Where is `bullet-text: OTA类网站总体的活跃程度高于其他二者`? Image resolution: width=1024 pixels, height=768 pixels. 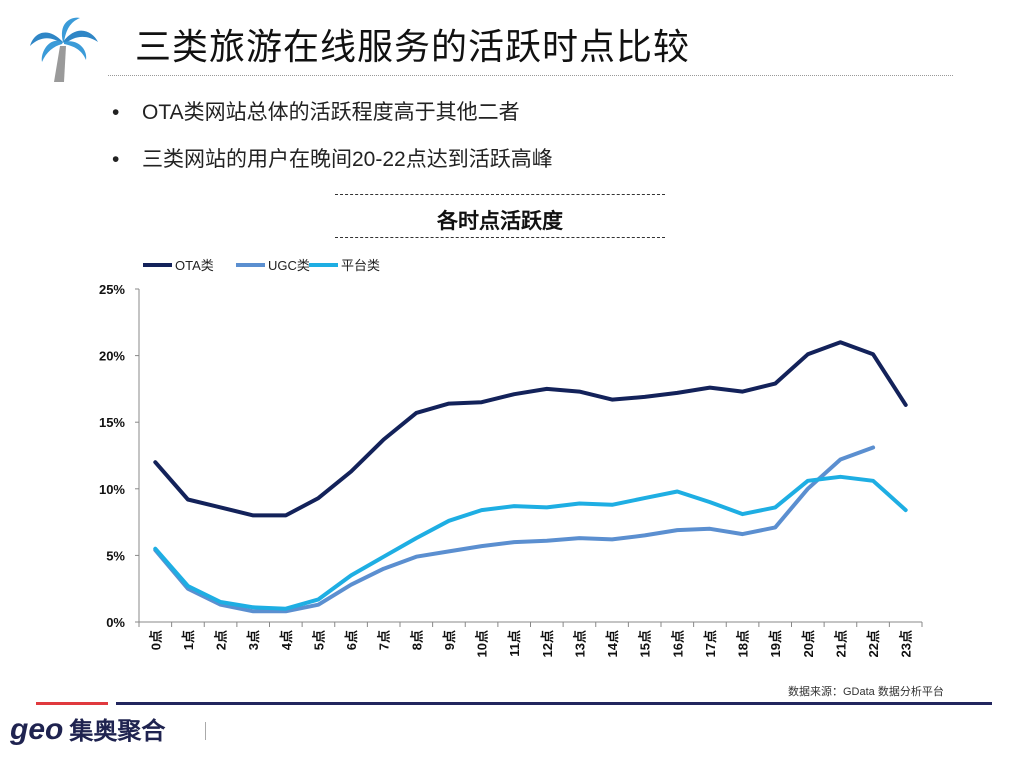
bullet-text: OTA类网站总体的活跃程度高于其他二者 is located at coordinates (331, 112).